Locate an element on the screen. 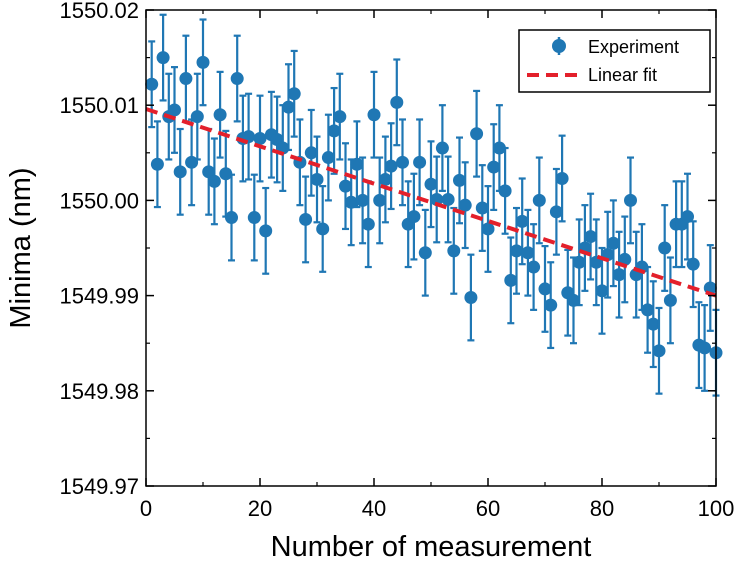 This screenshot has width=740, height=561. y-tick-label: 1550.00 is located at coordinates (99, 200).